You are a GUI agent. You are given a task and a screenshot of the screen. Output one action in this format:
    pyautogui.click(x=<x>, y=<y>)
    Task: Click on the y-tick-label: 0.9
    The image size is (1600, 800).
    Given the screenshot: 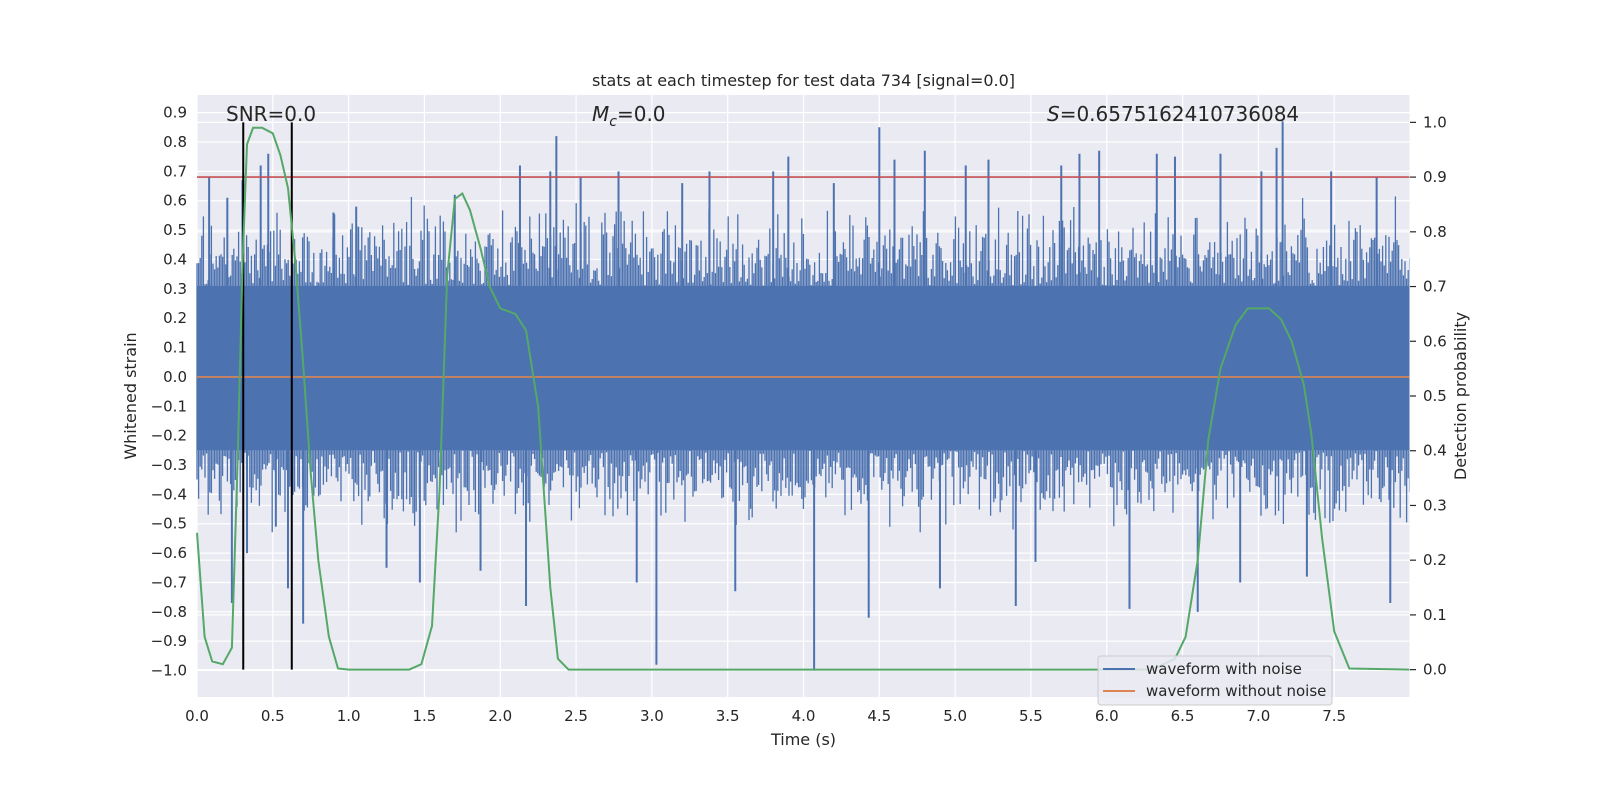 What is the action you would take?
    pyautogui.click(x=175, y=113)
    